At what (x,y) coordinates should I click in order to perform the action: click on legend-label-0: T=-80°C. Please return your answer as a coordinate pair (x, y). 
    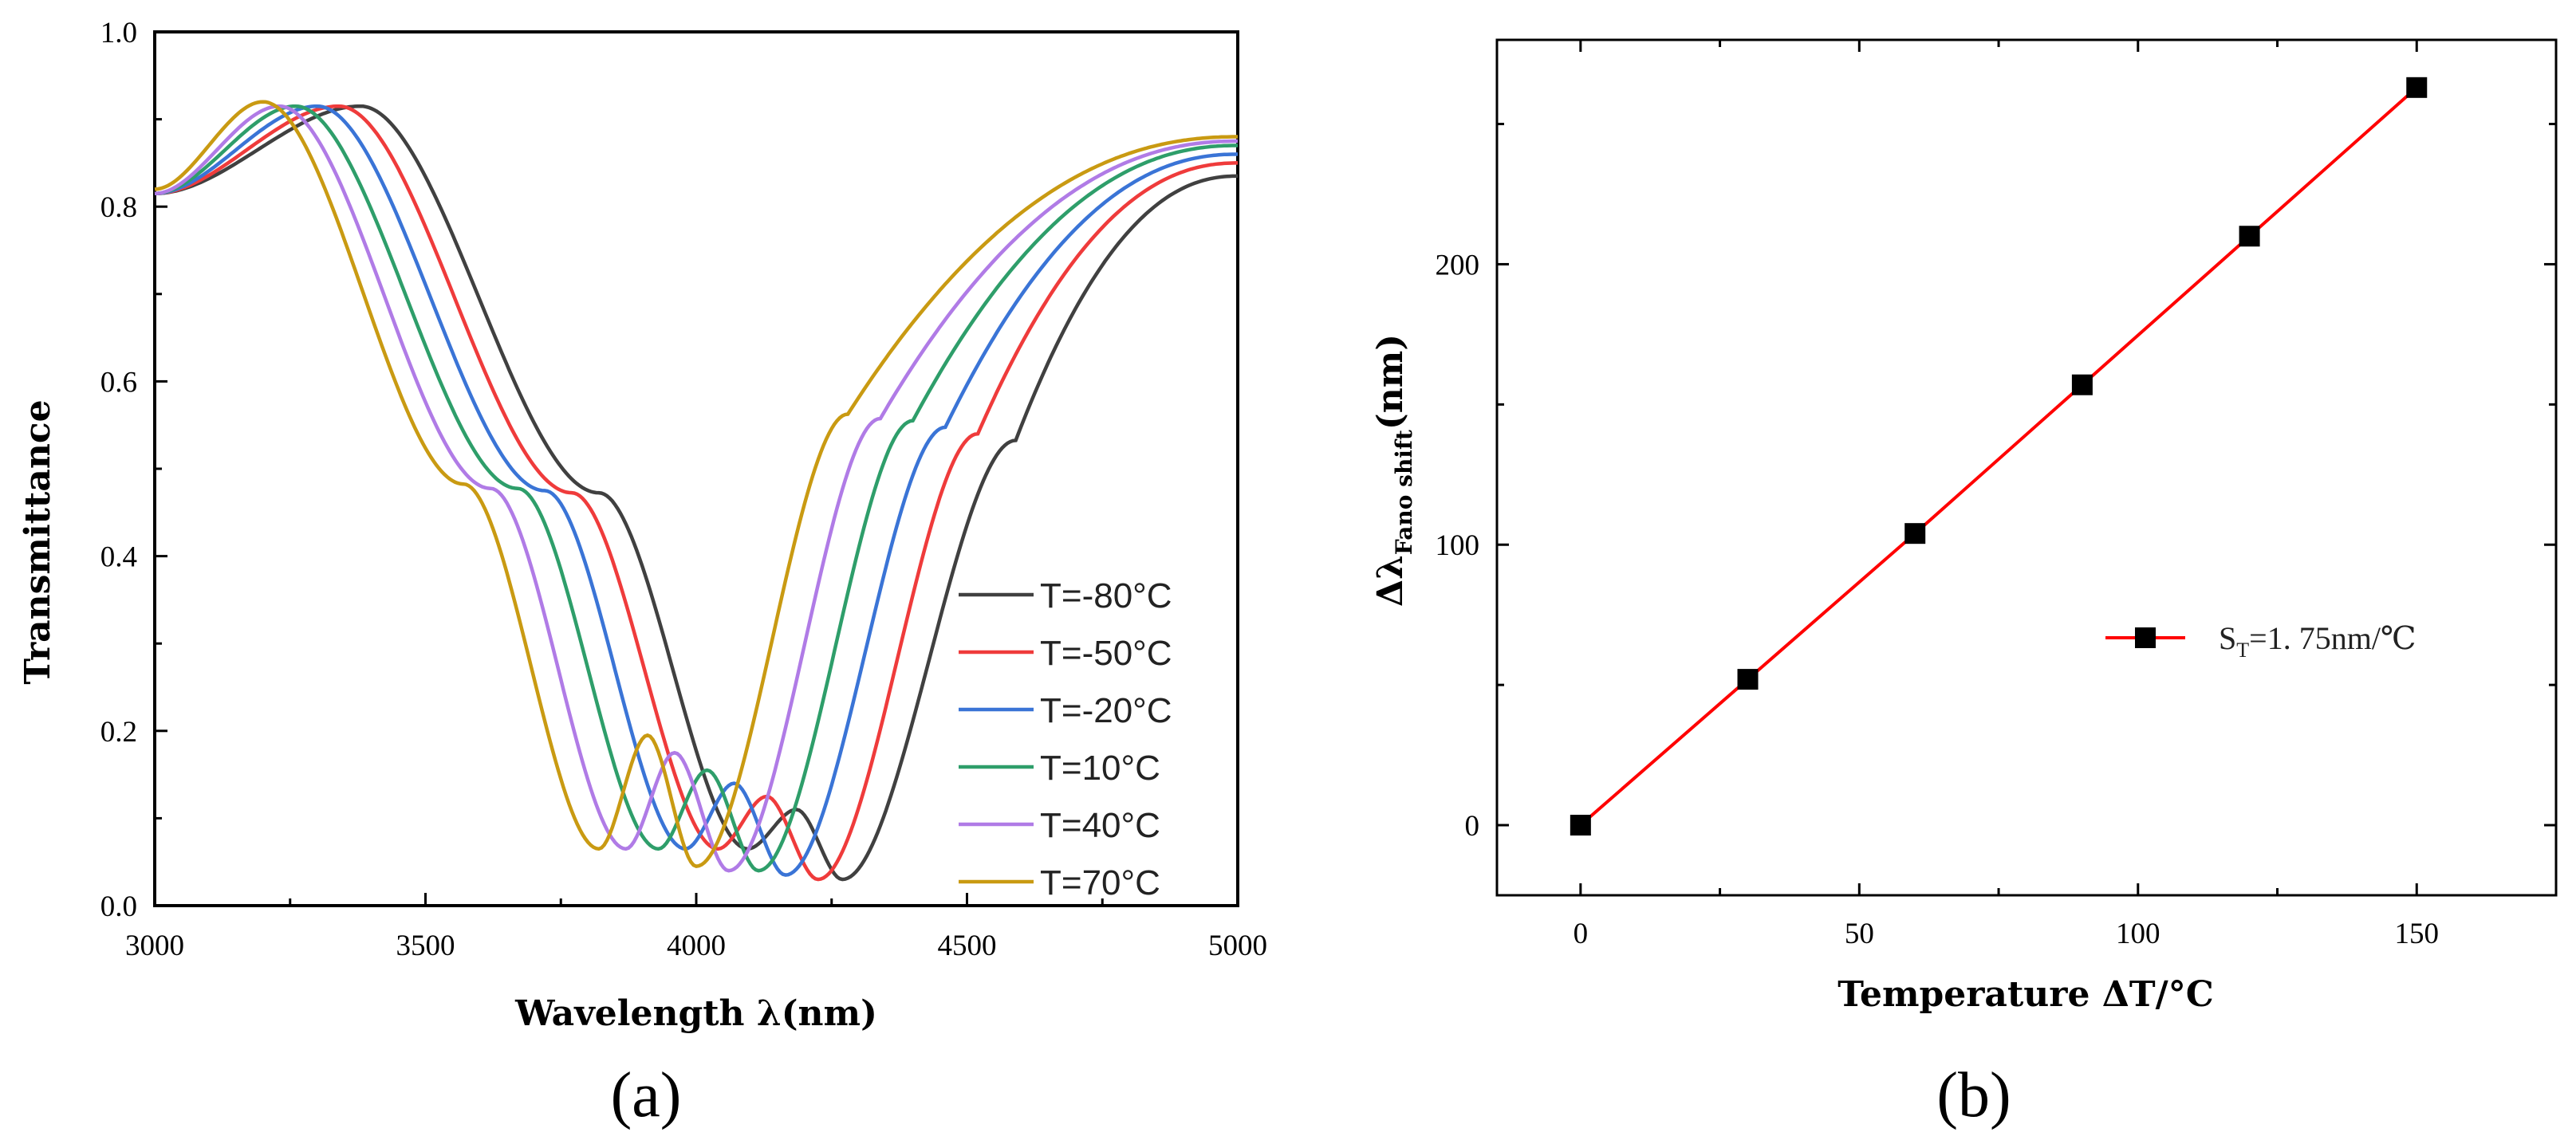
    Looking at the image, I should click on (1106, 595).